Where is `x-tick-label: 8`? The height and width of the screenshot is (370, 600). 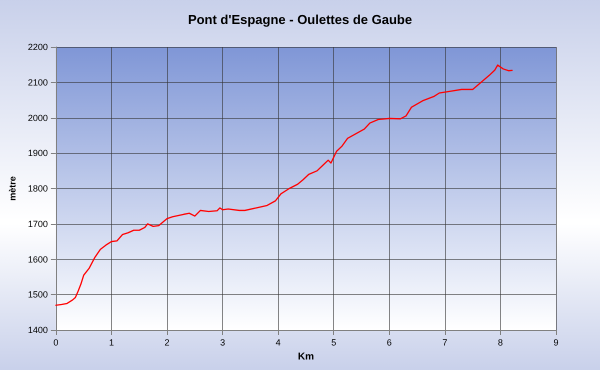 x-tick-label: 8 is located at coordinates (500, 343).